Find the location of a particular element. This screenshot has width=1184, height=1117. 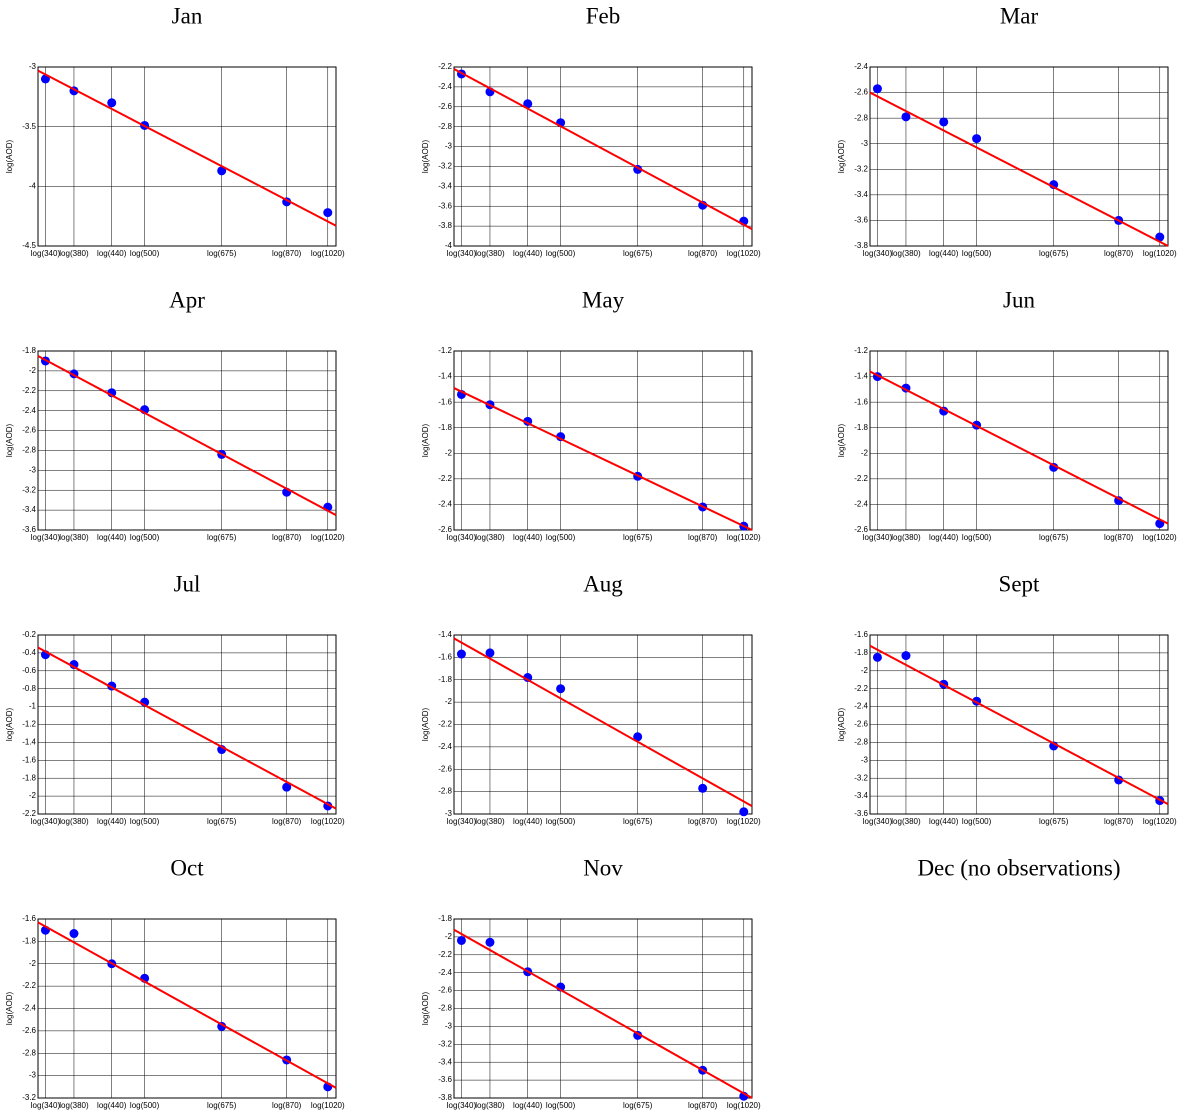

chart-title: Nov is located at coordinates (603, 867).